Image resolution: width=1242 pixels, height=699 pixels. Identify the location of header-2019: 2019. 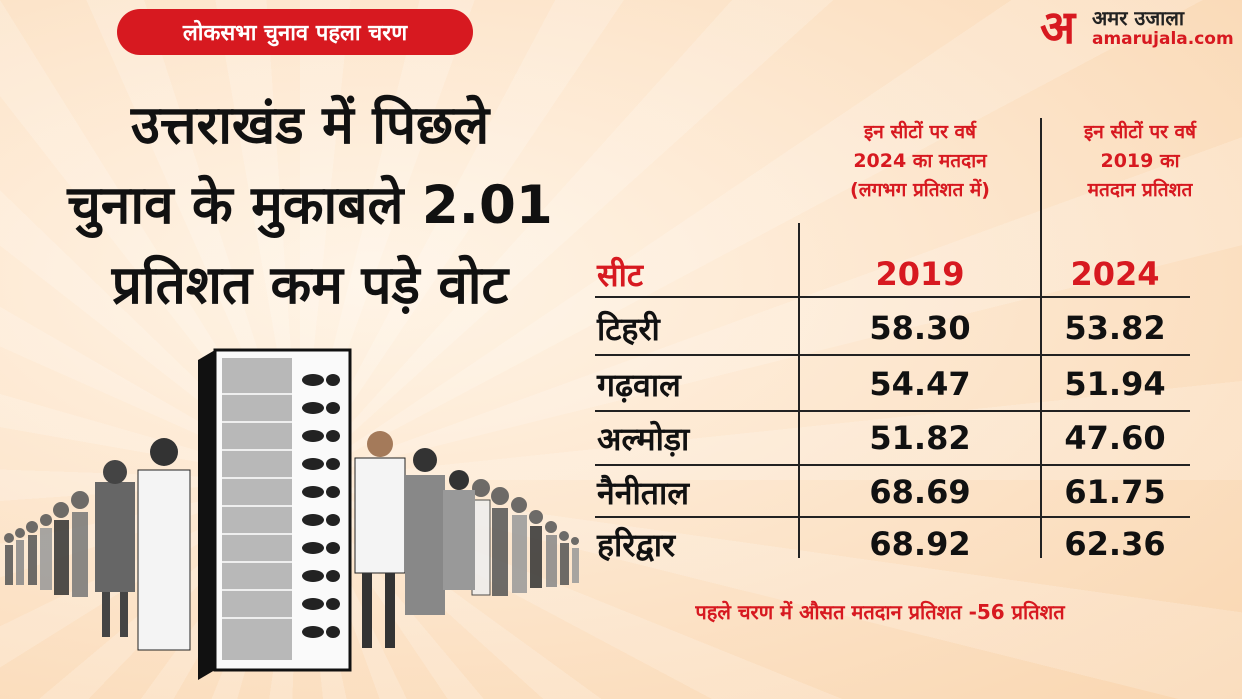
(920, 274).